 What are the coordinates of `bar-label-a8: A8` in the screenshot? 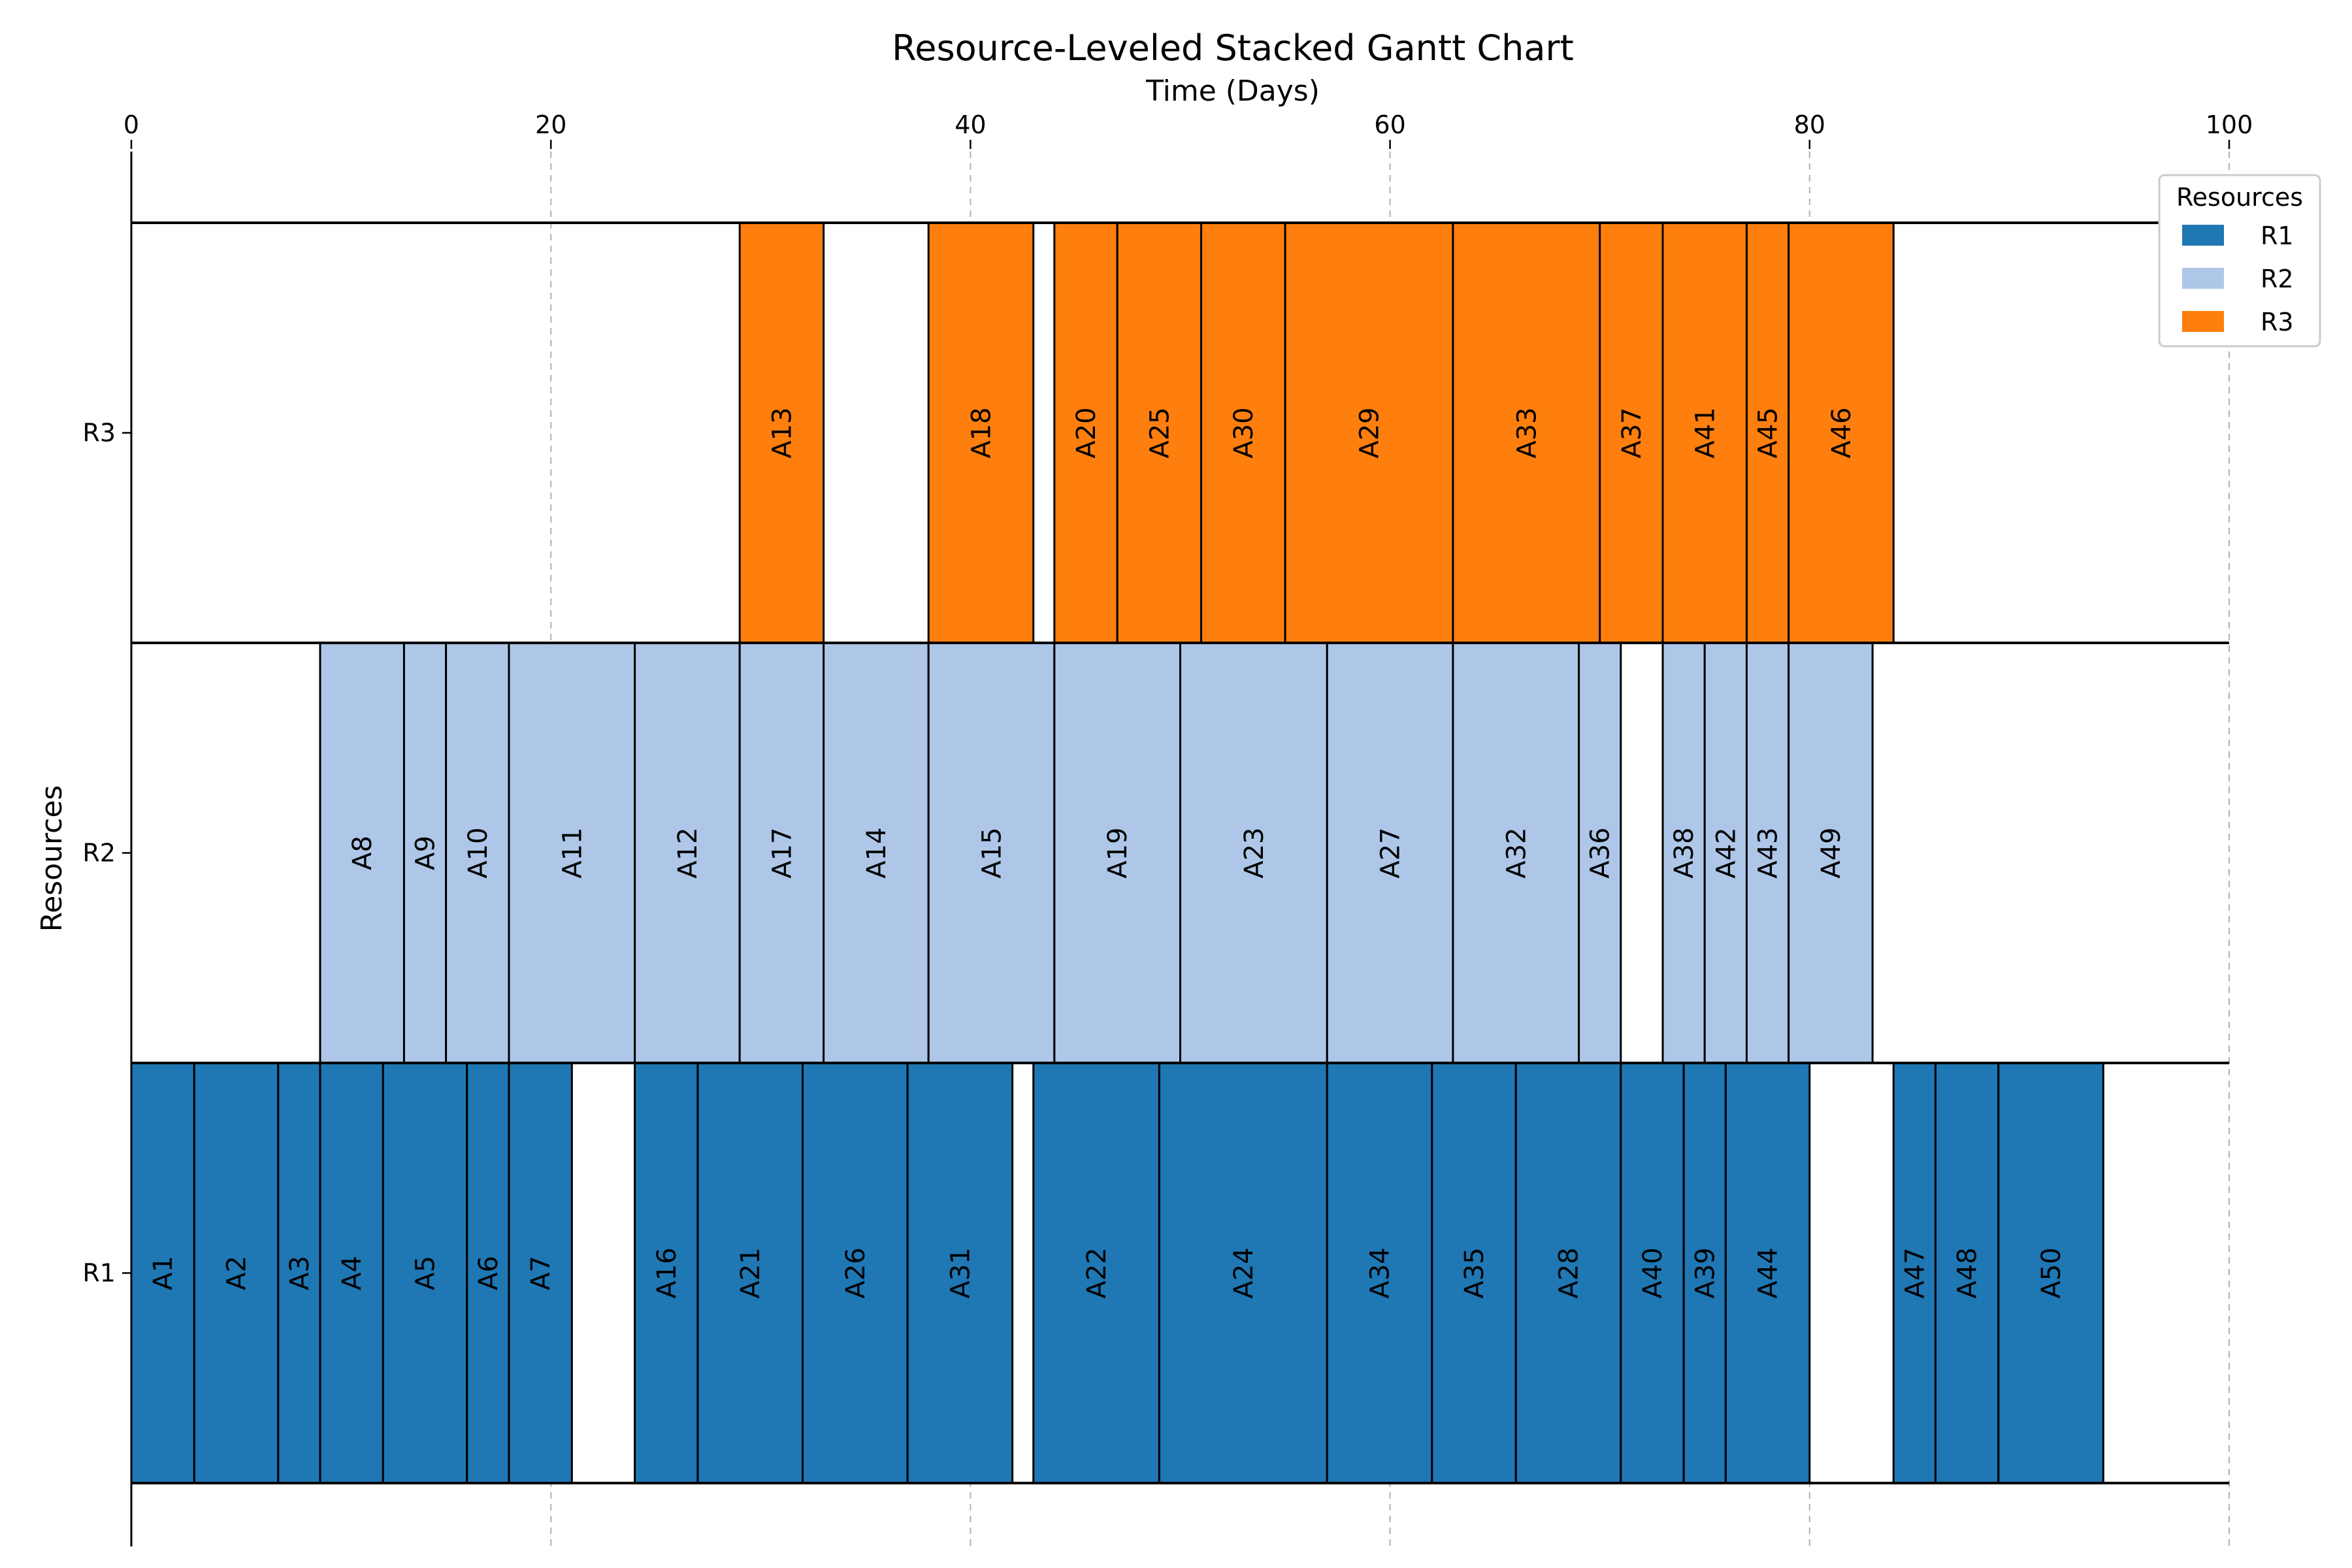 It's located at (363, 853).